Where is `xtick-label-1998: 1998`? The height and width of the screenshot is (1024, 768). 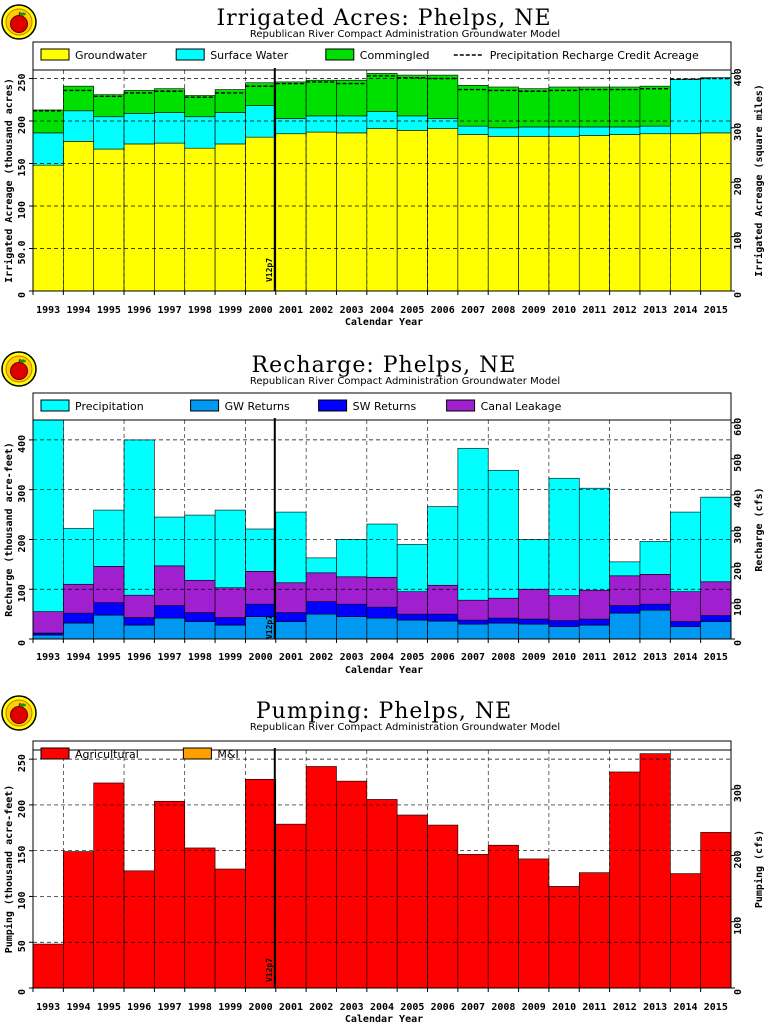
xtick-label-1998: 1998 is located at coordinates (200, 310).